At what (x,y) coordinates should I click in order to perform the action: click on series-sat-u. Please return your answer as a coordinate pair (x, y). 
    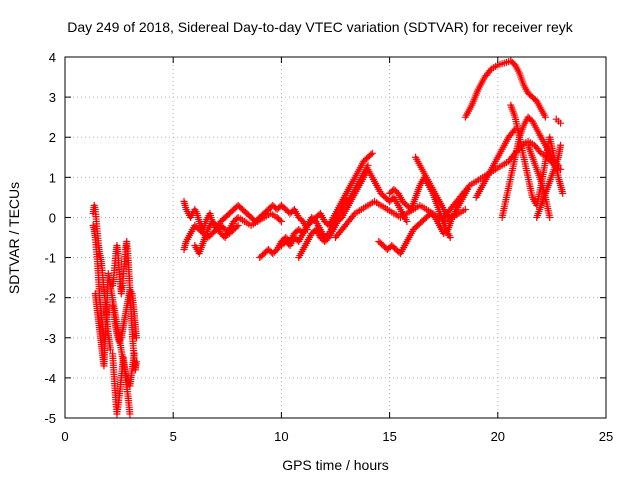
    Looking at the image, I should click on (537, 155).